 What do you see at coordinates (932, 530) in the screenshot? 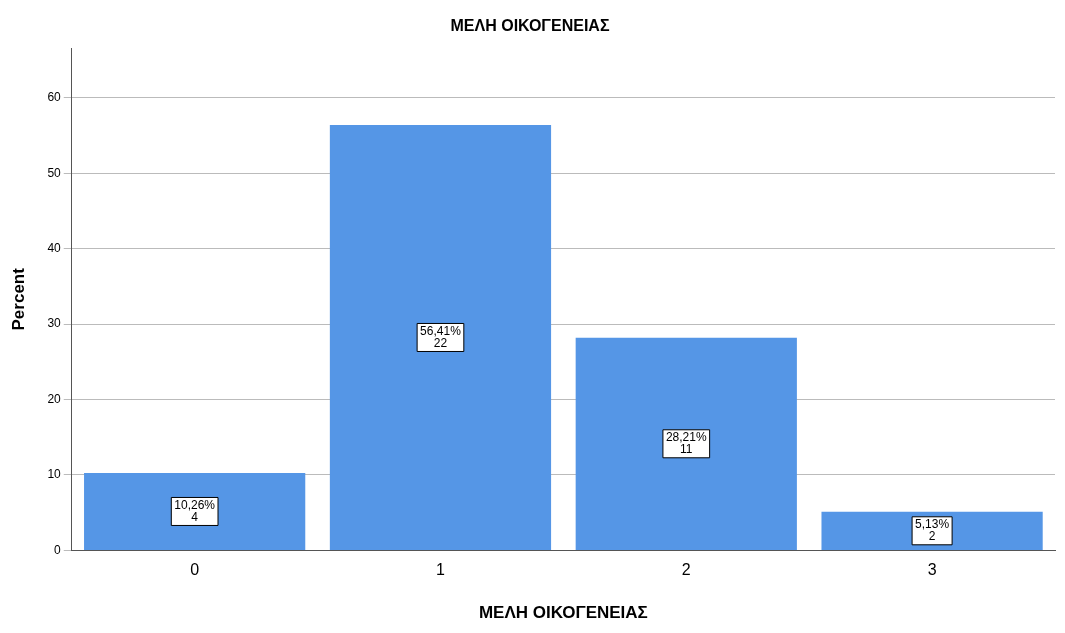
I see `data-label: 5,13% 2` at bounding box center [932, 530].